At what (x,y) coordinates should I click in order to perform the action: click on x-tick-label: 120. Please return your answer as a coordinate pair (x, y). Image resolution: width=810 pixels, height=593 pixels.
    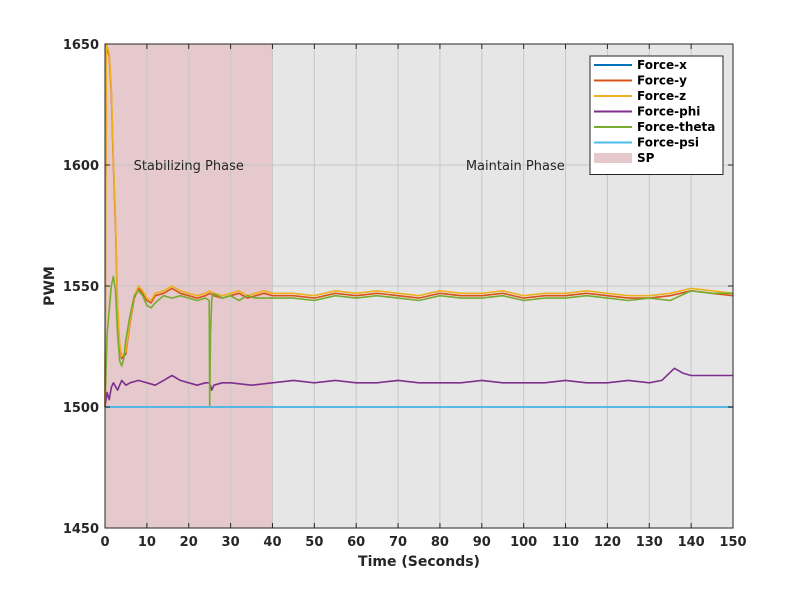
    Looking at the image, I should click on (607, 542).